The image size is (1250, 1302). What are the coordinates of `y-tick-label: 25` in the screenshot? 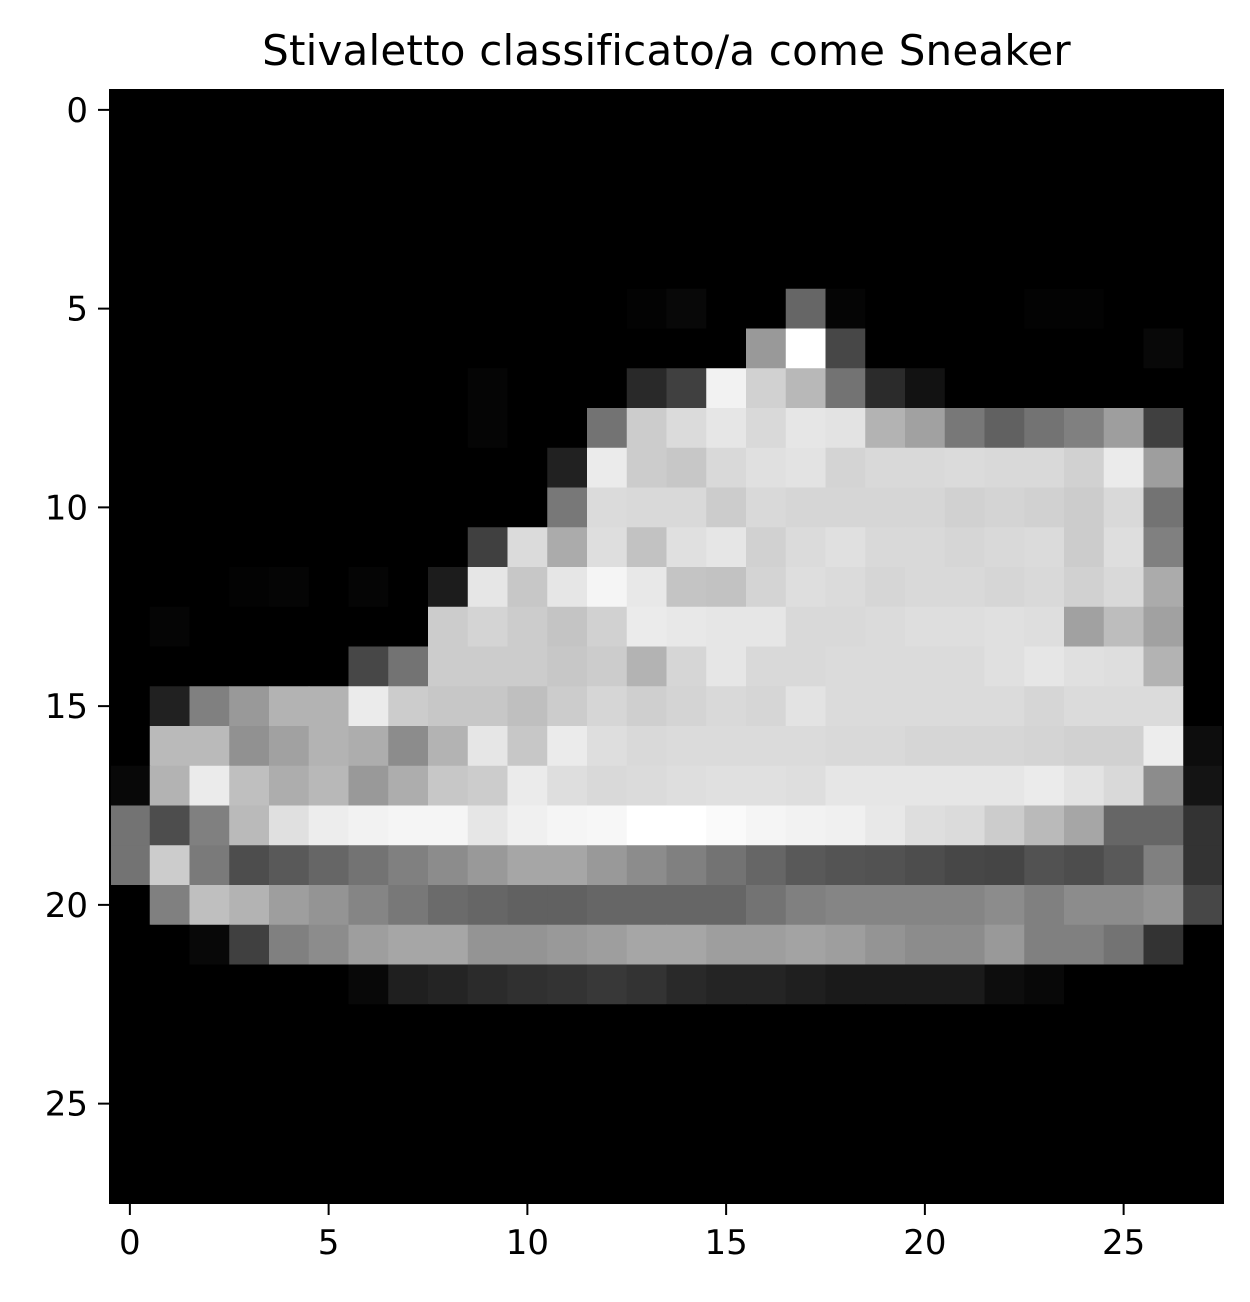 It's located at (66, 1105).